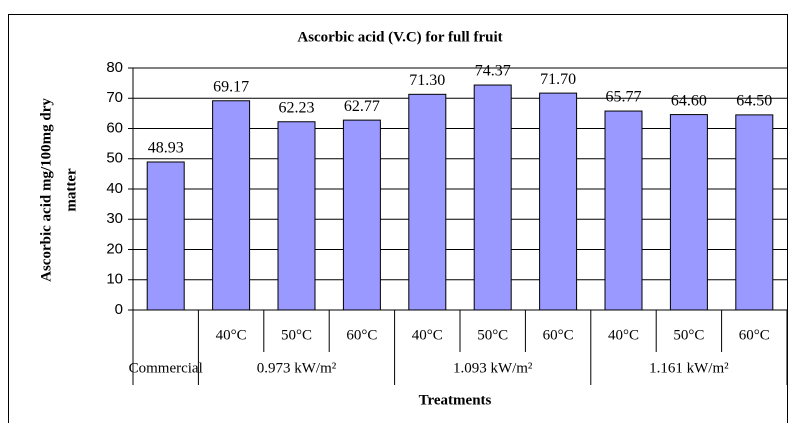  Describe the element at coordinates (166, 368) in the screenshot. I see `group-label: Commercial` at that location.